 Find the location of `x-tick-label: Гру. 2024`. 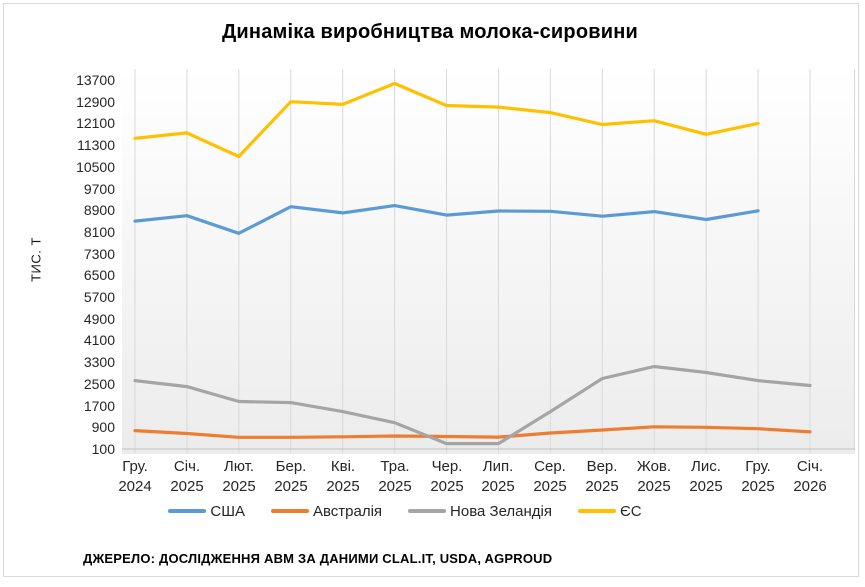

x-tick-label: Гру. 2024 is located at coordinates (135, 477).